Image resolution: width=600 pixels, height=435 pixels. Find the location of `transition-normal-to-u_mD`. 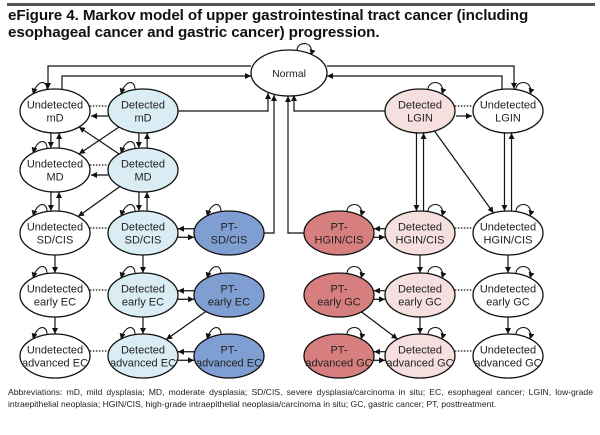

transition-normal-to-u_mD is located at coordinates (148, 77).